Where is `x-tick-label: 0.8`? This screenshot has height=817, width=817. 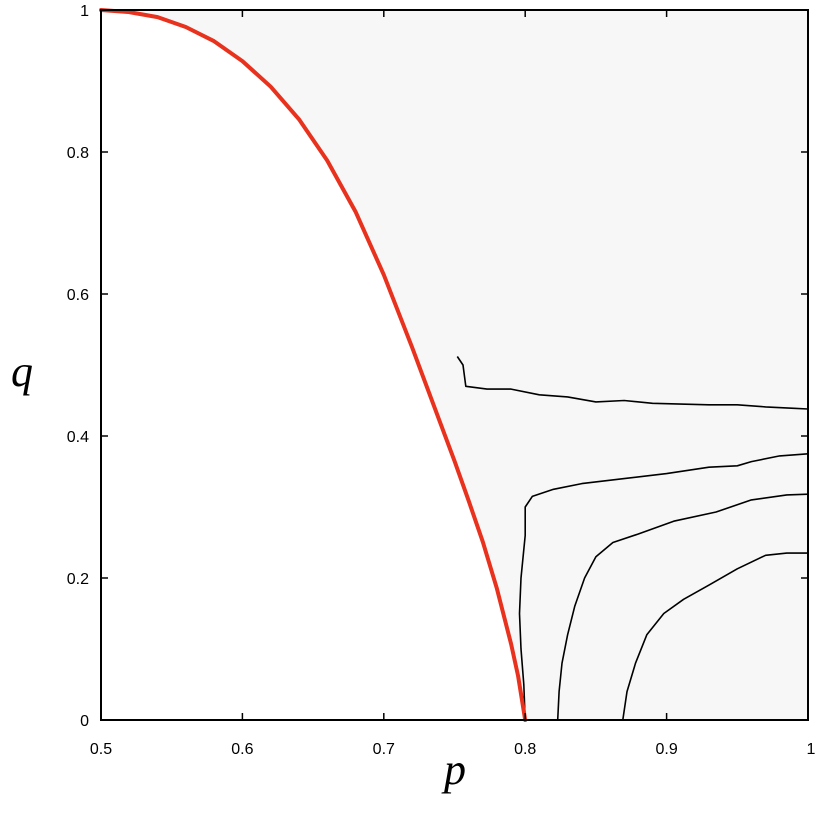 x-tick-label: 0.8 is located at coordinates (525, 749).